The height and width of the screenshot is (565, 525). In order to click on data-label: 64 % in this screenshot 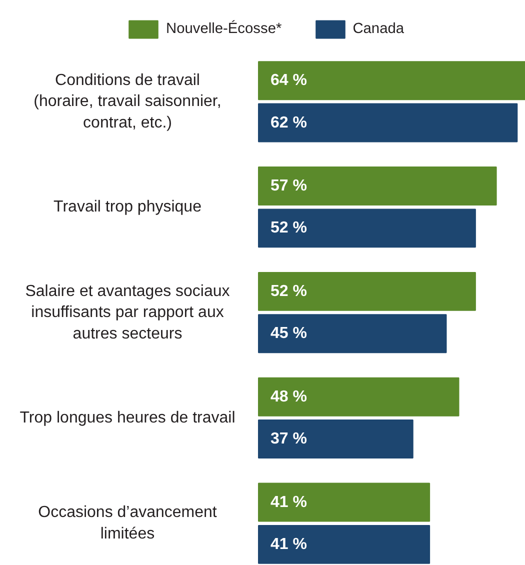, I will do `click(288, 81)`.